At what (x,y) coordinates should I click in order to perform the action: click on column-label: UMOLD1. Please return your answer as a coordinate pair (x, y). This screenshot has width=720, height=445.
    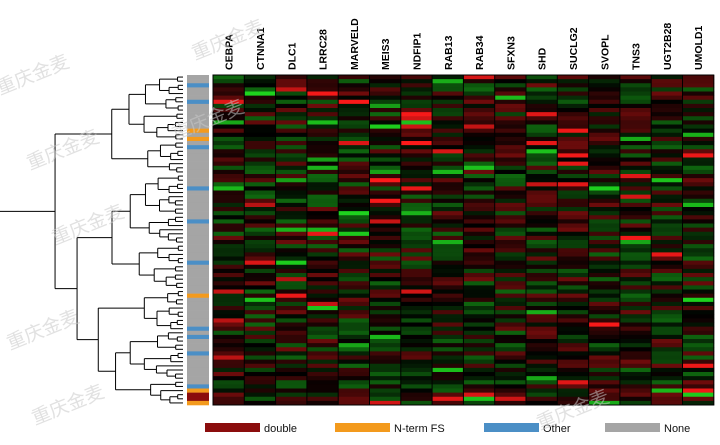
    Looking at the image, I should click on (699, 48).